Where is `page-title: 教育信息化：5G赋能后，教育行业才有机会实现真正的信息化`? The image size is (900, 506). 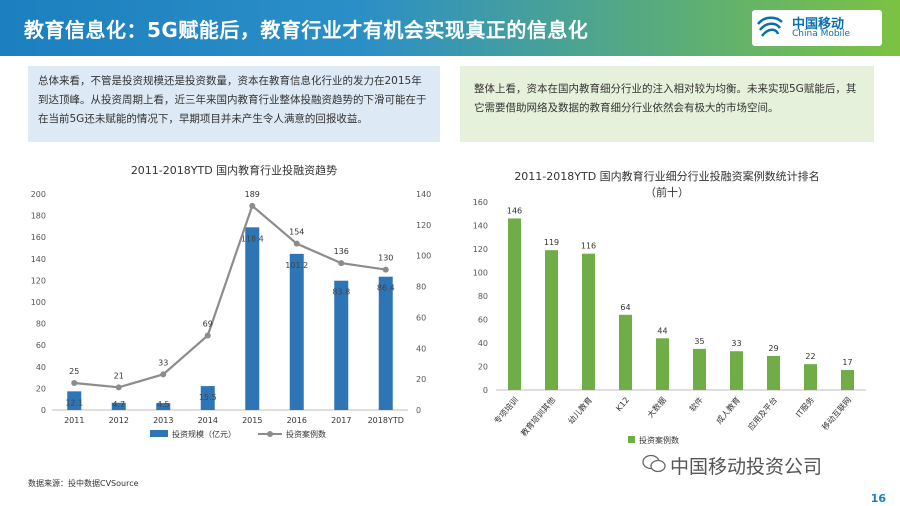 page-title: 教育信息化：5G赋能后，教育行业才有机会实现真正的信息化 is located at coordinates (306, 30).